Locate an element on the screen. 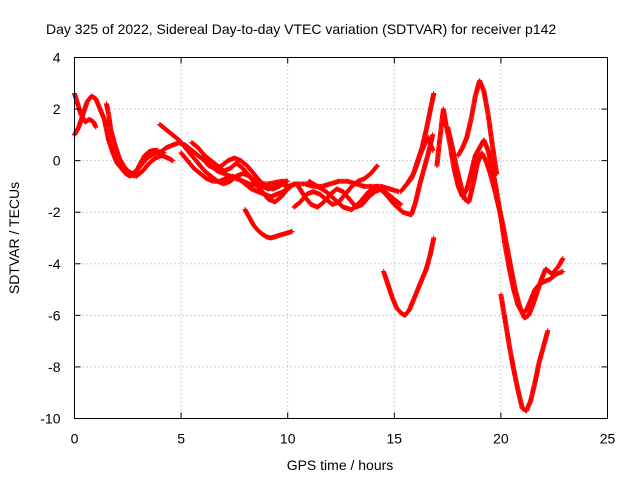 The height and width of the screenshot is (480, 640). x-tick-label: 25 is located at coordinates (608, 439).